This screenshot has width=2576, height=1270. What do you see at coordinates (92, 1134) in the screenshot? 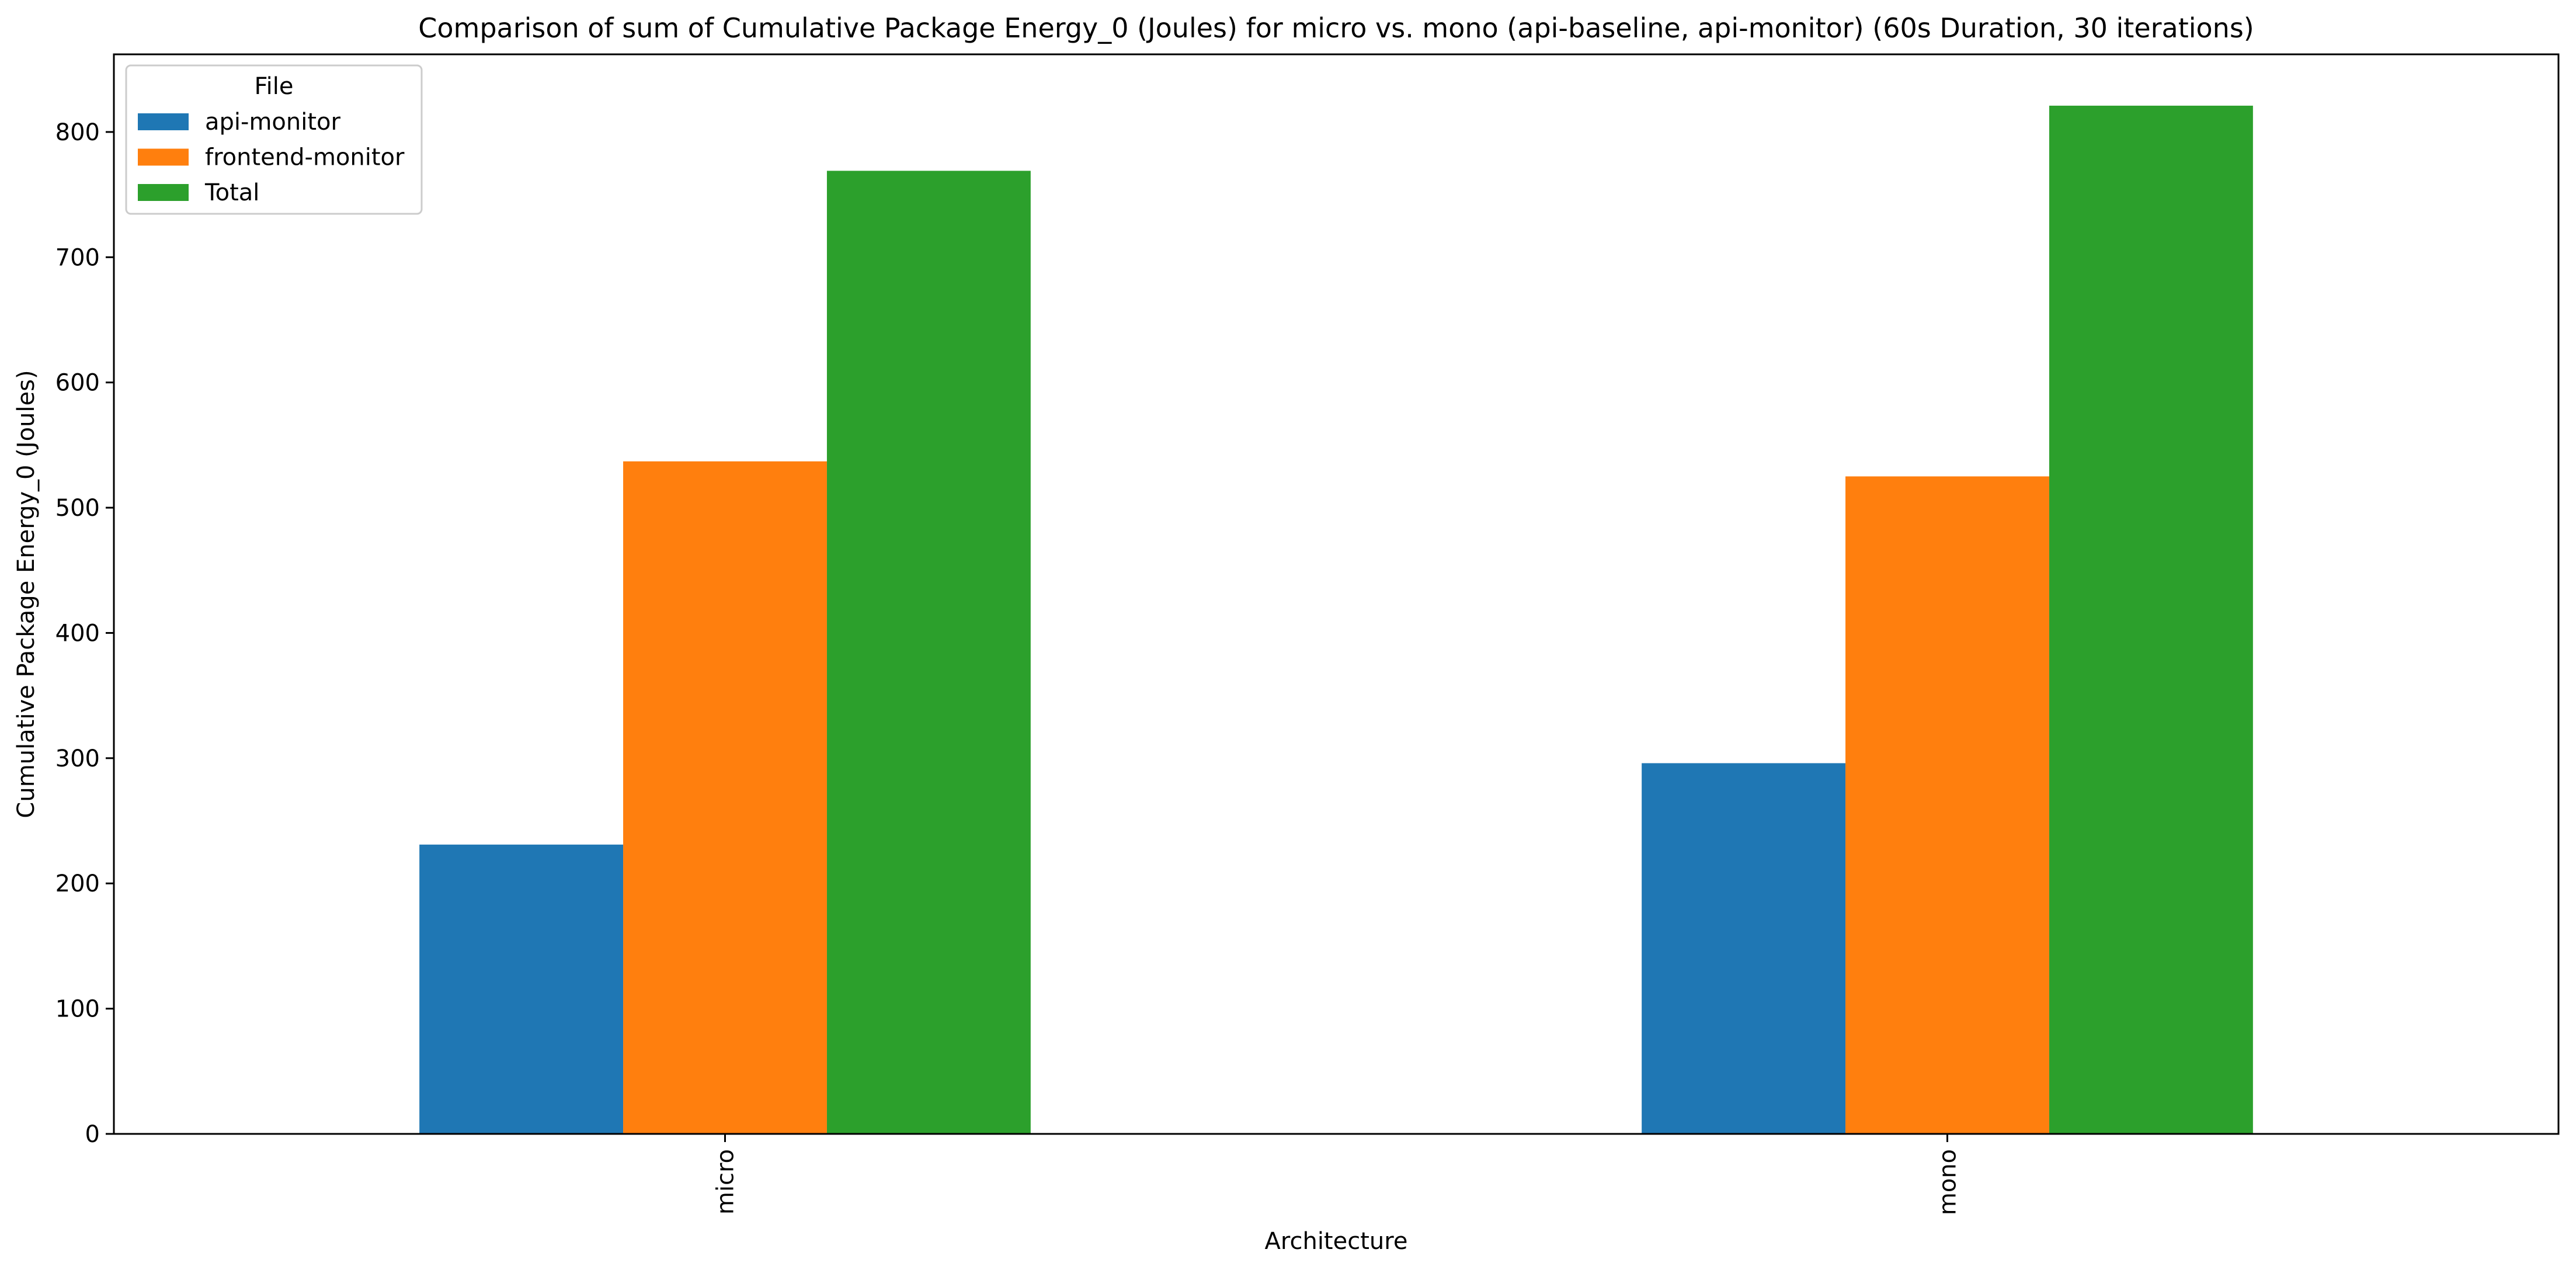
I see `y-tick-label: 0` at bounding box center [92, 1134].